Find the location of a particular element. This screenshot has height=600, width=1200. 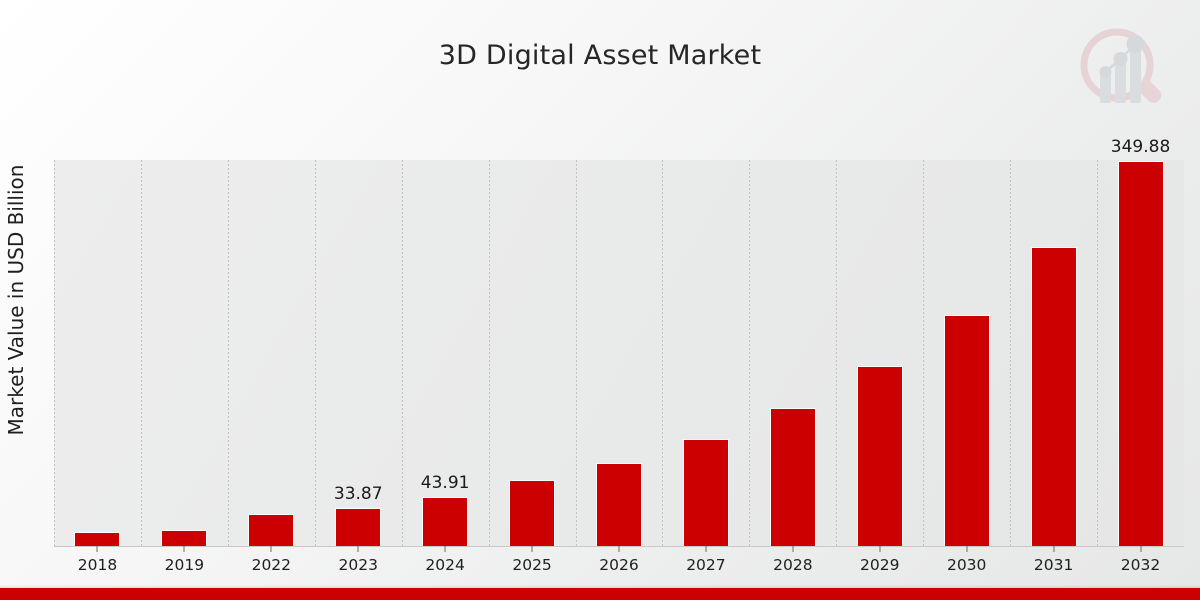

x-tick-2025: 2025 is located at coordinates (532, 560).